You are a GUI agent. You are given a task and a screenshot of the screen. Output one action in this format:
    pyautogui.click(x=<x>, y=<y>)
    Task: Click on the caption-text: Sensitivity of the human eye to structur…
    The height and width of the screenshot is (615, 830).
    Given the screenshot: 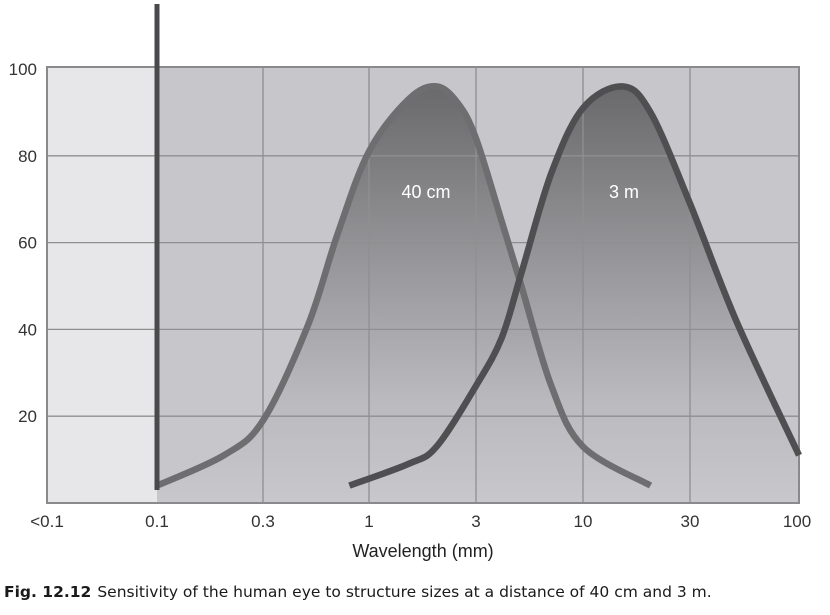 What is the action you would take?
    pyautogui.click(x=404, y=592)
    